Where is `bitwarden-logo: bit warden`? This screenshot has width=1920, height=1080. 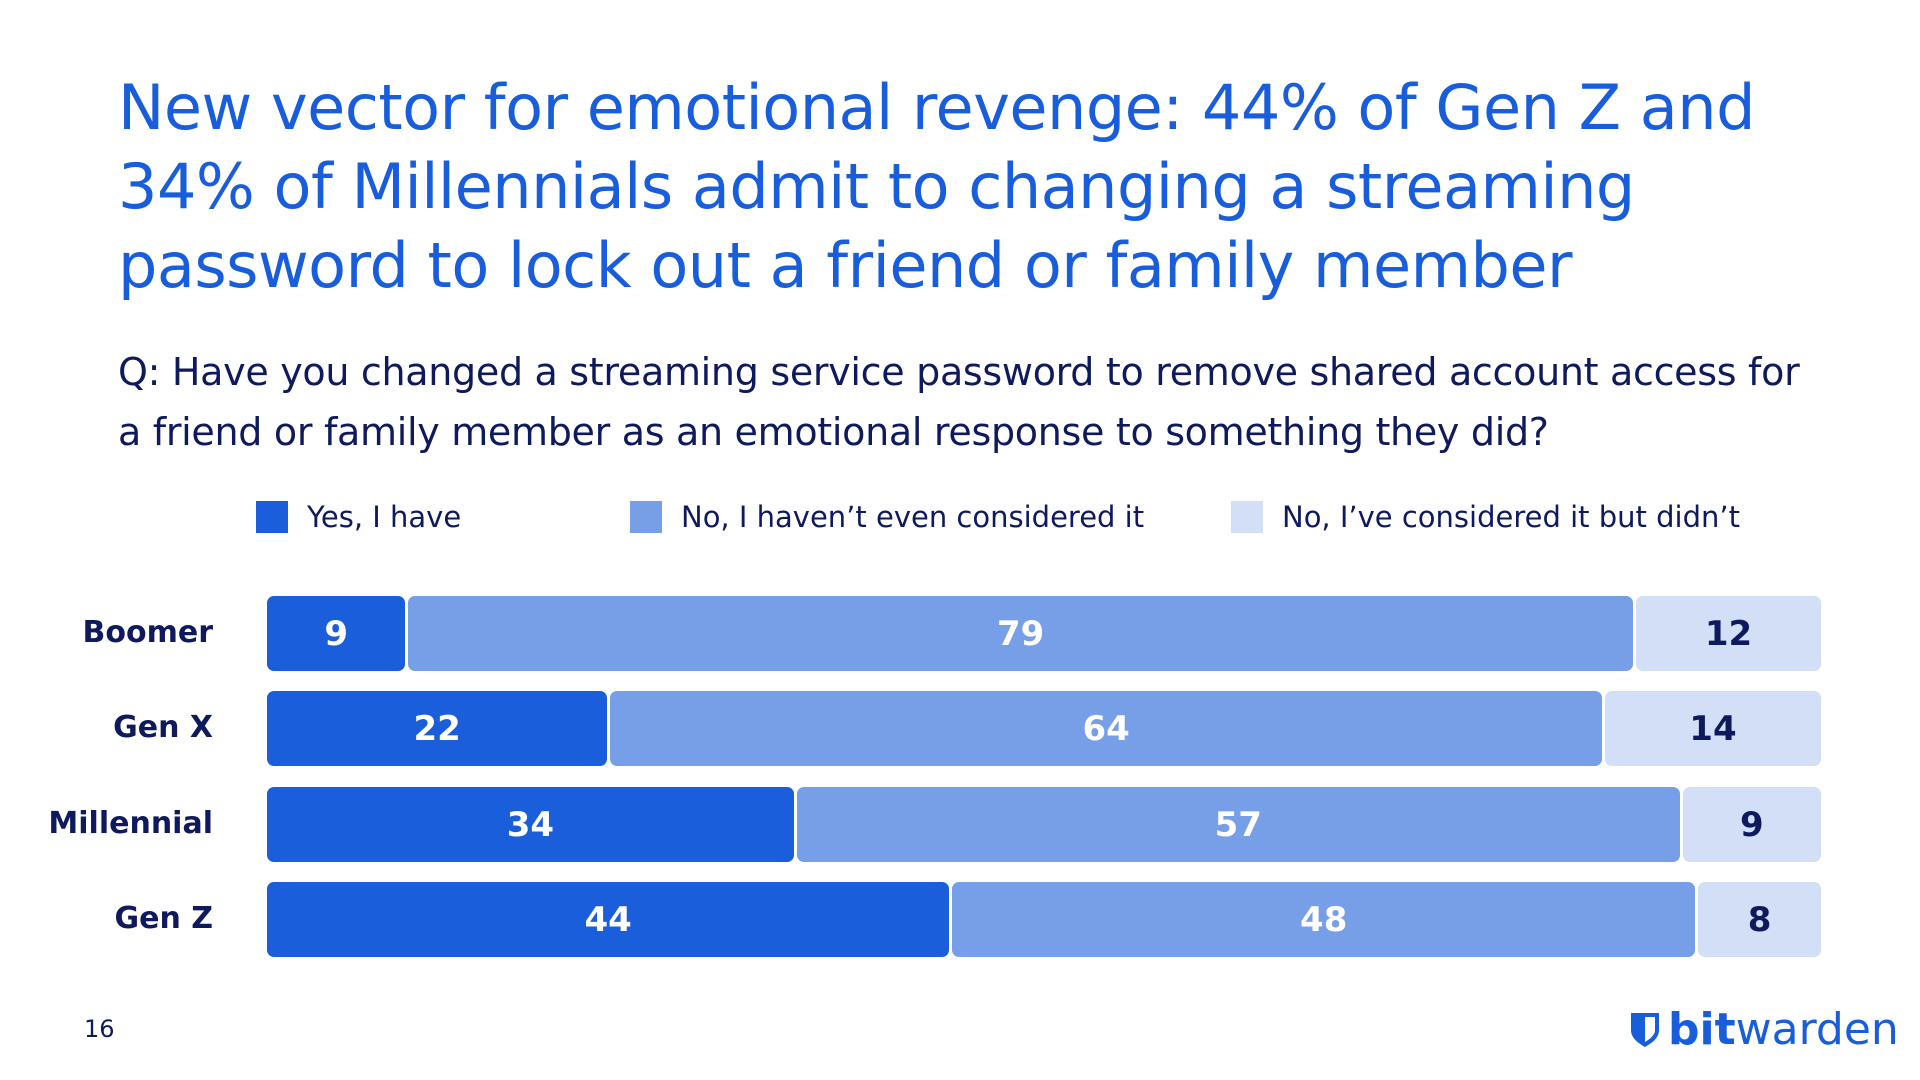 bitwarden-logo: bit warden is located at coordinates (1764, 1029).